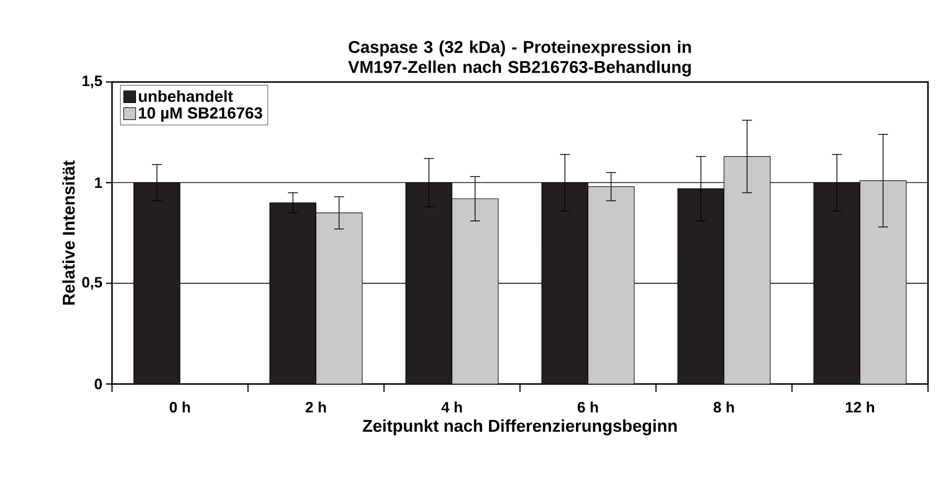 The height and width of the screenshot is (478, 936). Describe the element at coordinates (92, 283) in the screenshot. I see `y-tick-label: 0,5` at that location.